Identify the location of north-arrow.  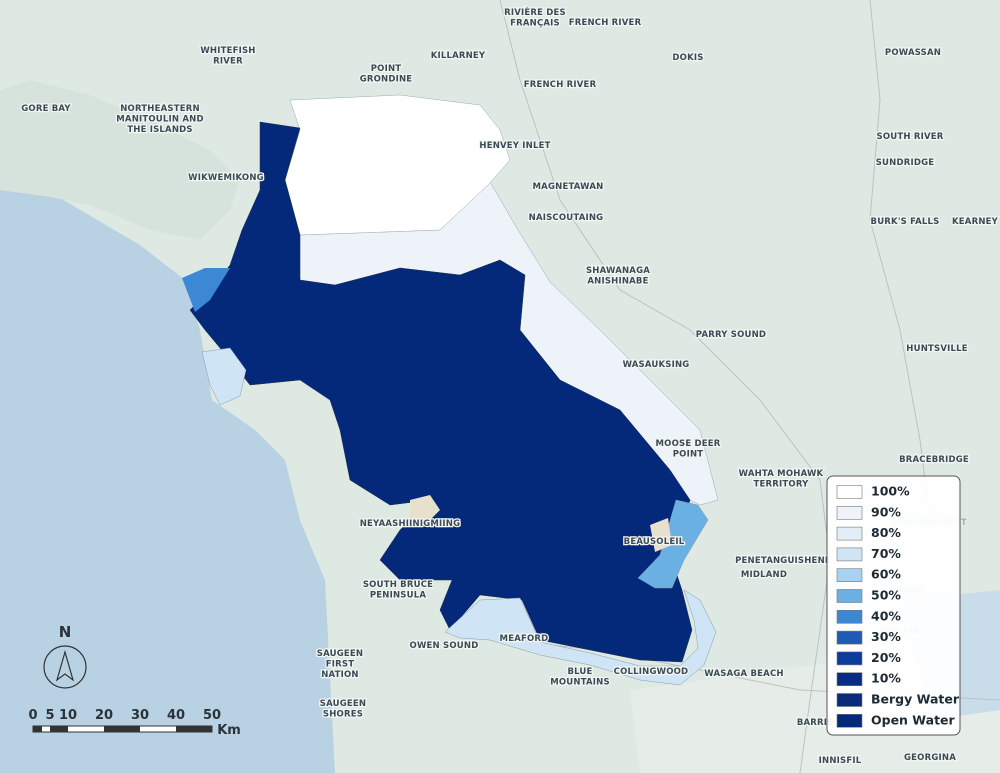
(65, 665).